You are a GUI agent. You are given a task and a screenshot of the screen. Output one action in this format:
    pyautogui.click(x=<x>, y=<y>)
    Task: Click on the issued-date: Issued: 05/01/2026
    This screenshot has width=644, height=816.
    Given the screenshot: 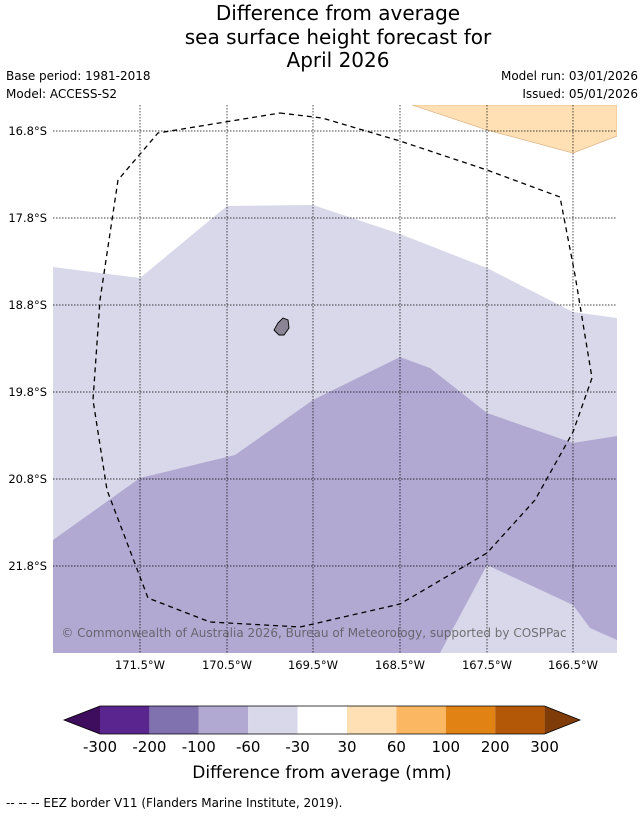 What is the action you would take?
    pyautogui.click(x=580, y=94)
    